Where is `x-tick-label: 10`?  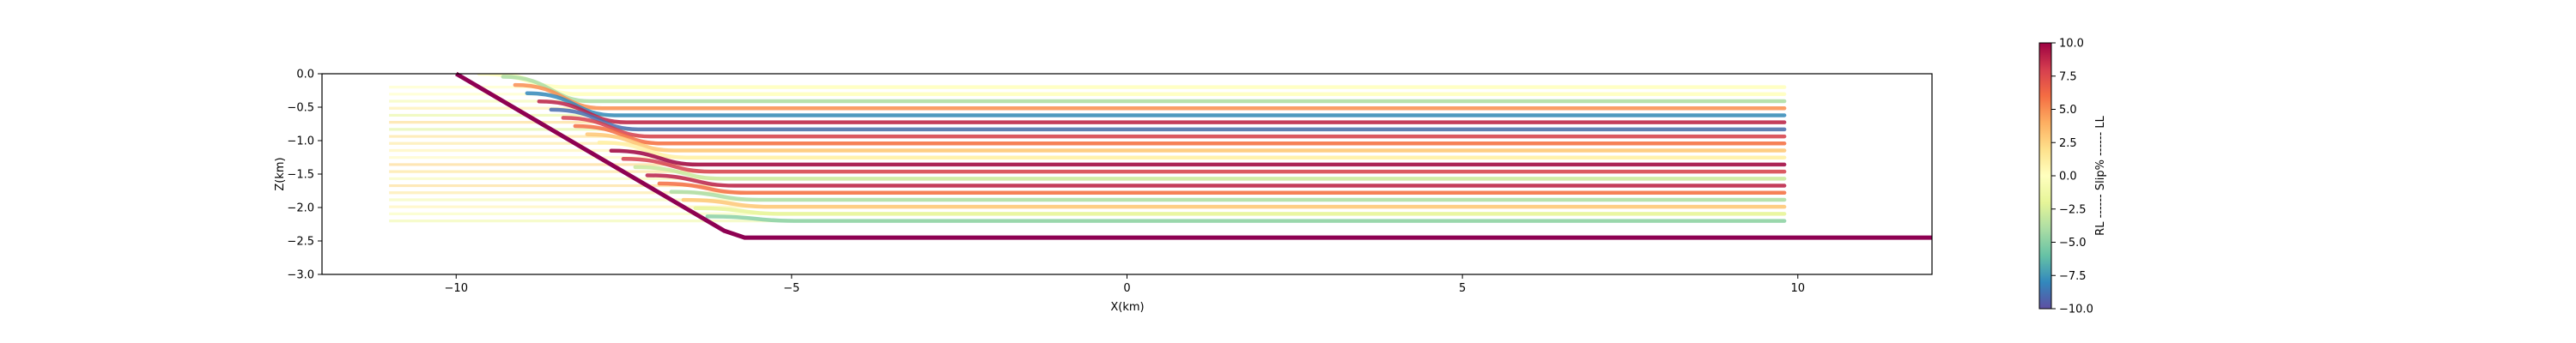 x-tick-label: 10 is located at coordinates (1798, 289).